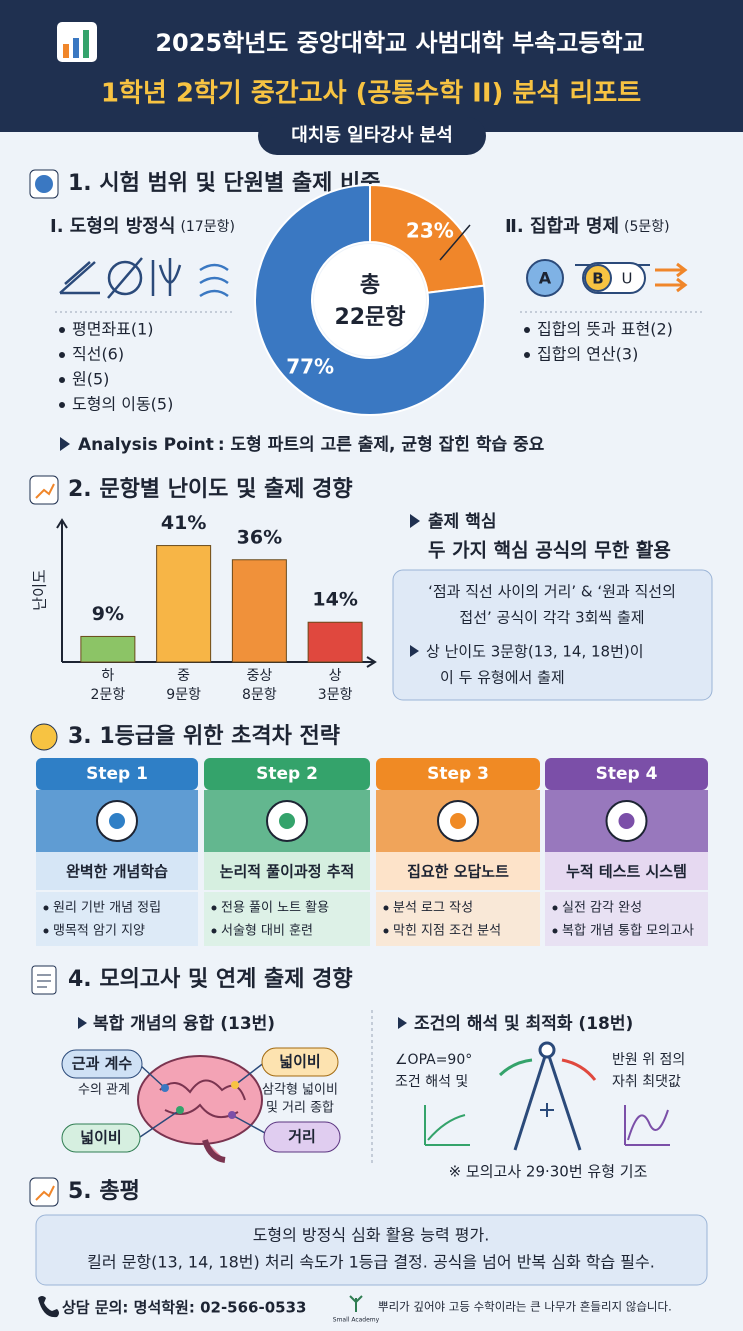 The width and height of the screenshot is (743, 1331). What do you see at coordinates (551, 618) in the screenshot?
I see `box-line: 접선’ 공식이 각각 3회씩 출제` at bounding box center [551, 618].